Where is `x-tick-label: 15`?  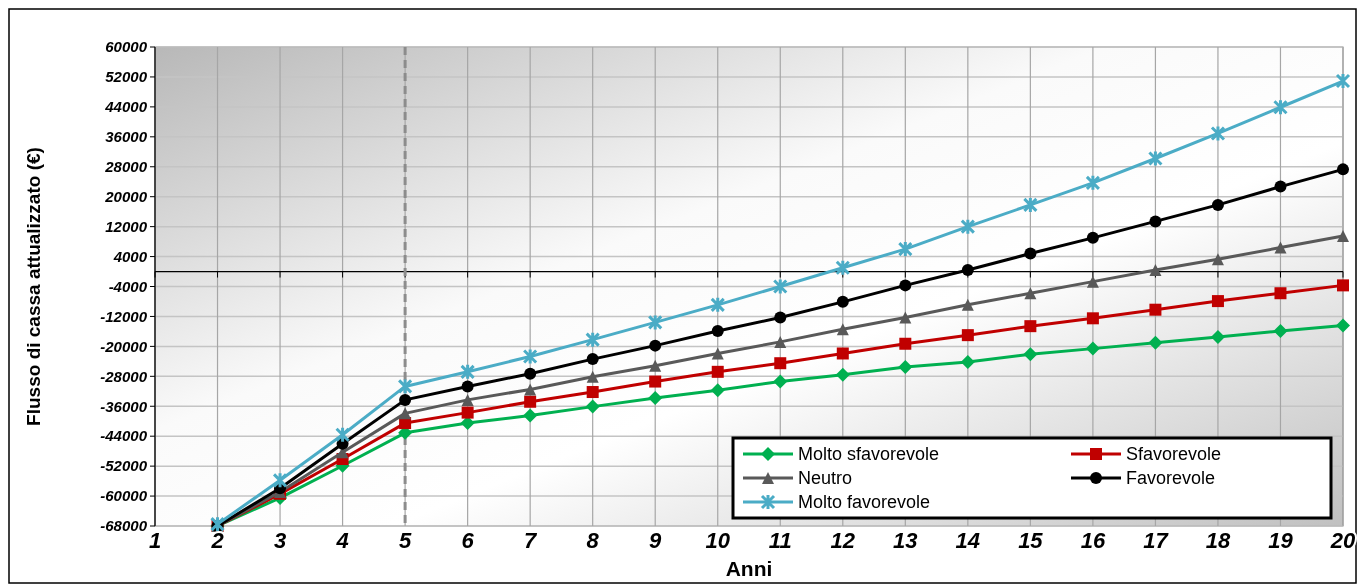
x-tick-label: 15 is located at coordinates (1031, 540).